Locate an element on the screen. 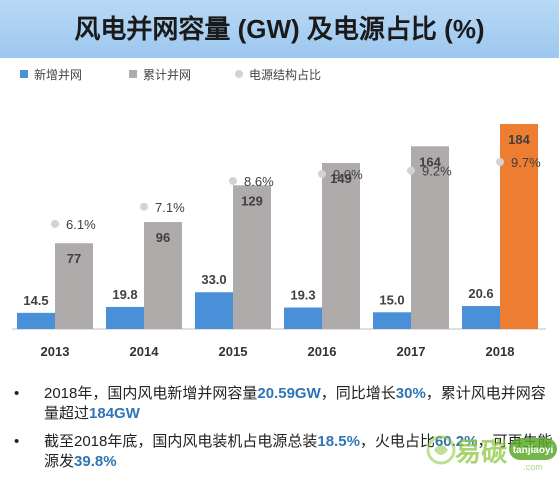 This screenshot has width=559, height=498. bar-new-label: 19.8 is located at coordinates (124, 294).